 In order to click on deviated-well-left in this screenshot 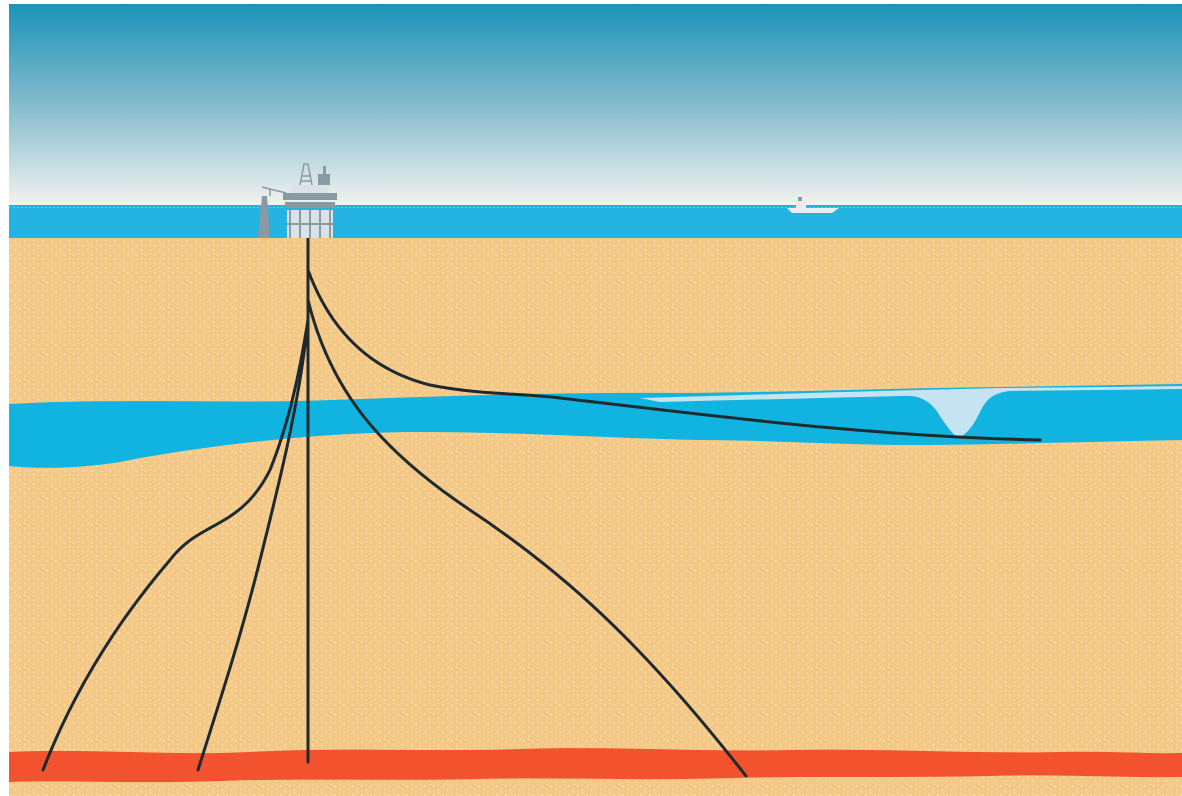, I will do `click(253, 545)`.